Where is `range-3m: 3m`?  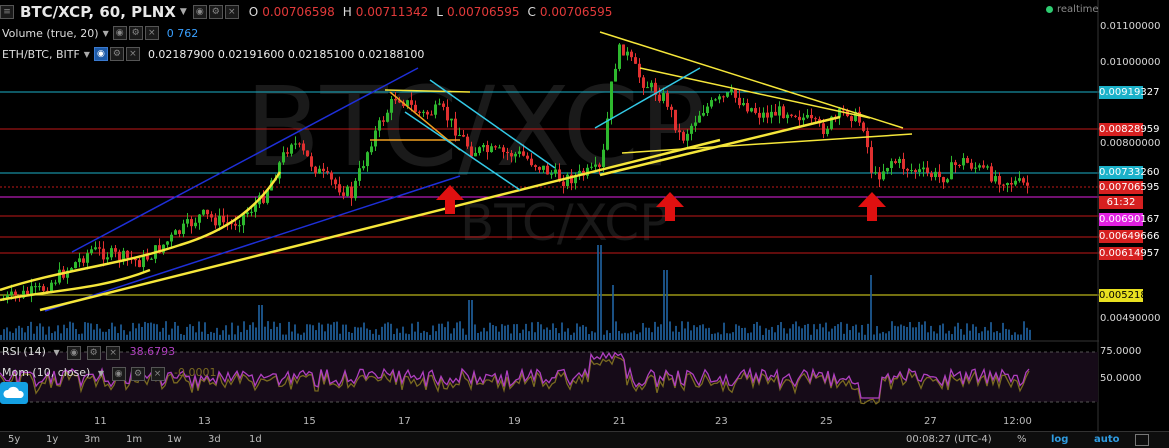
range-3m: 3m is located at coordinates (92, 439).